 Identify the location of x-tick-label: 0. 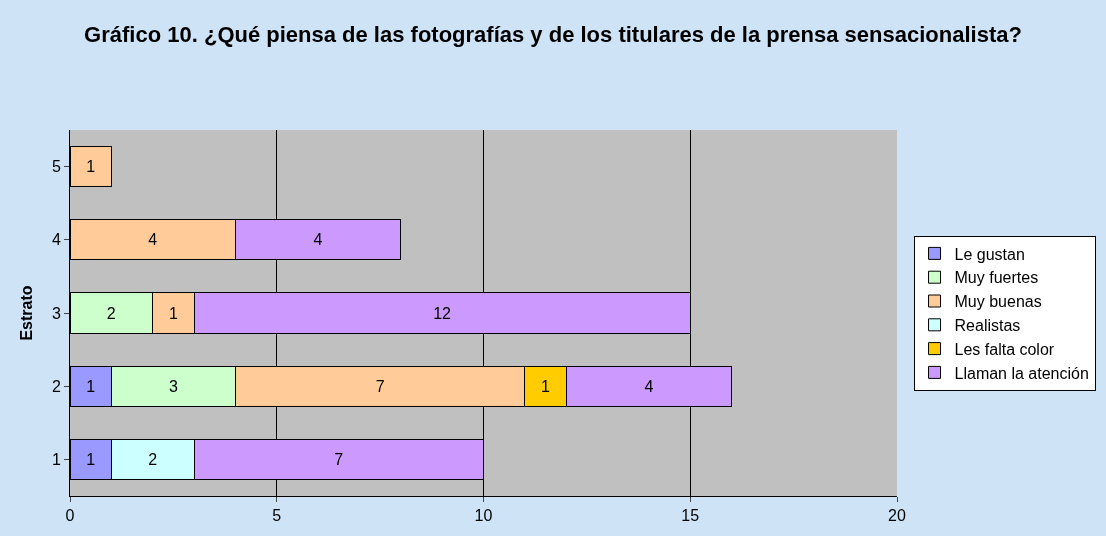
(70, 516).